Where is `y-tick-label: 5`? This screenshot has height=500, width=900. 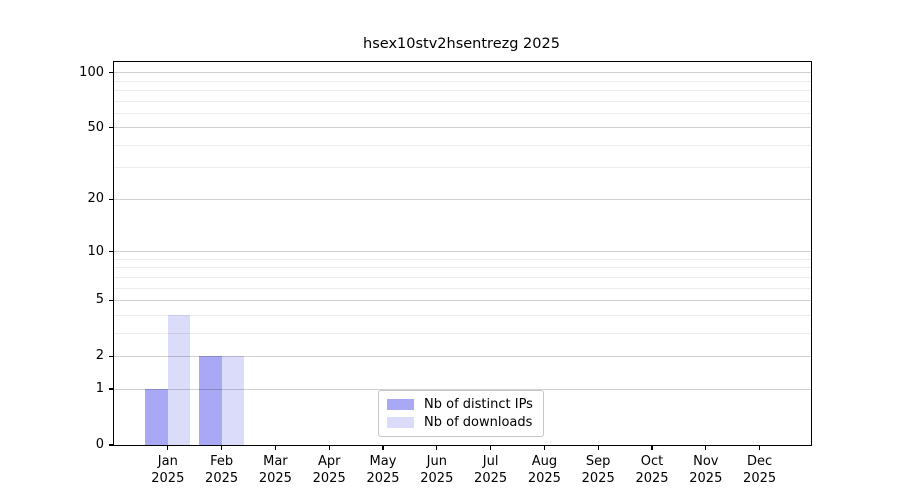
y-tick-label: 5 is located at coordinates (99, 300).